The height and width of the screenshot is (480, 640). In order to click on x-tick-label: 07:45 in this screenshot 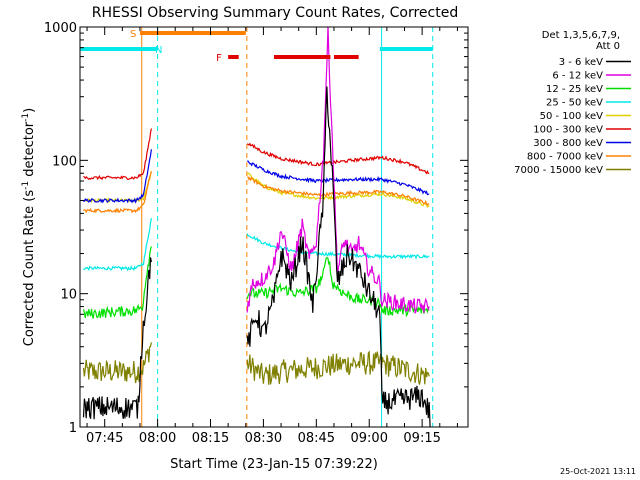, I will do `click(104, 438)`.